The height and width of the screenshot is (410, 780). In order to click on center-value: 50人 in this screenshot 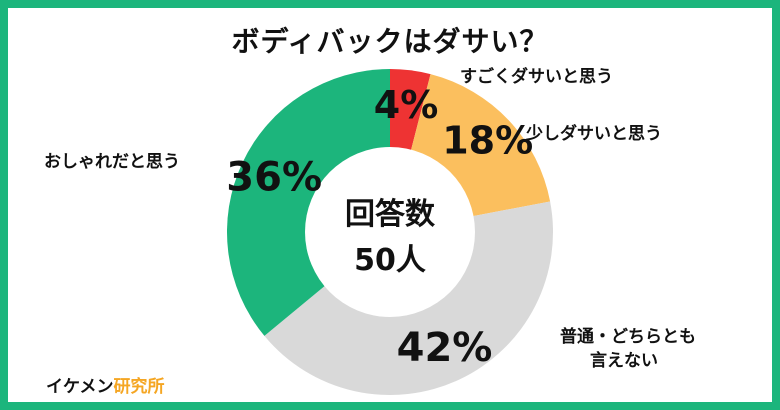, I will do `click(390, 260)`.